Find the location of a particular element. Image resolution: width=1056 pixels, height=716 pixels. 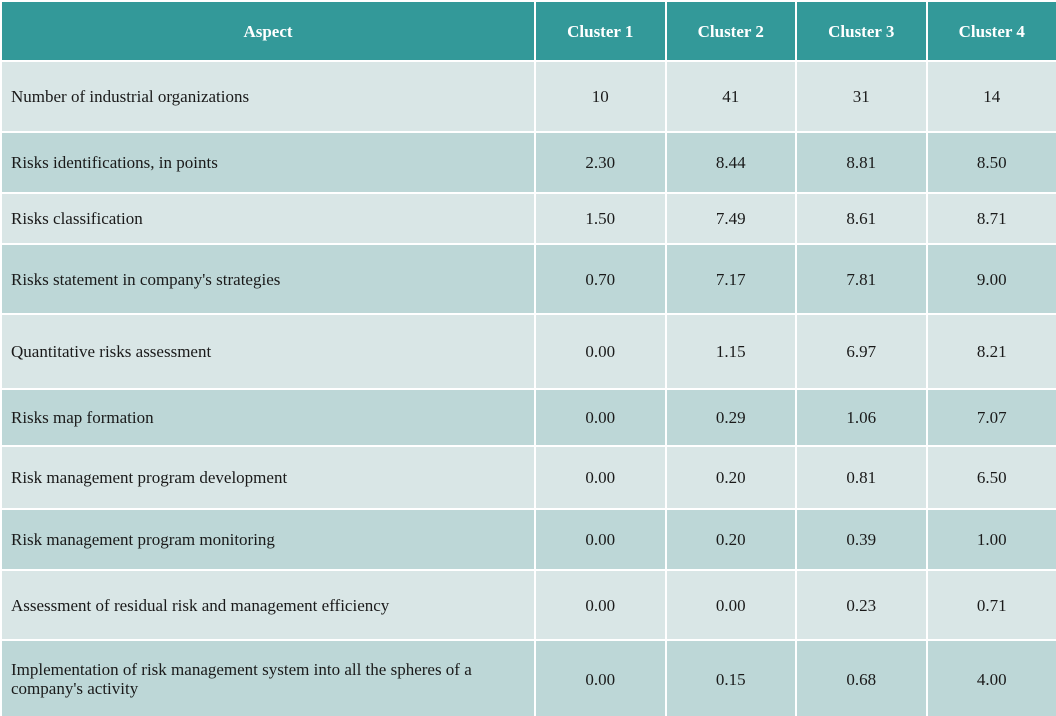

cell-cluster-4: 1.00 is located at coordinates (990, 539).